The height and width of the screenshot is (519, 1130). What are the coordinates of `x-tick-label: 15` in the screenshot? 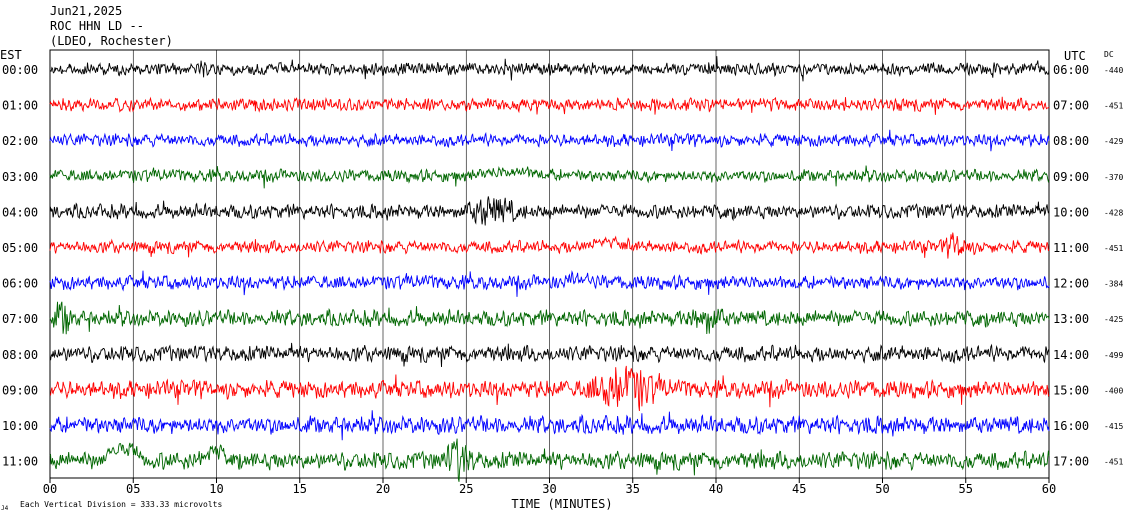 It's located at (300, 489).